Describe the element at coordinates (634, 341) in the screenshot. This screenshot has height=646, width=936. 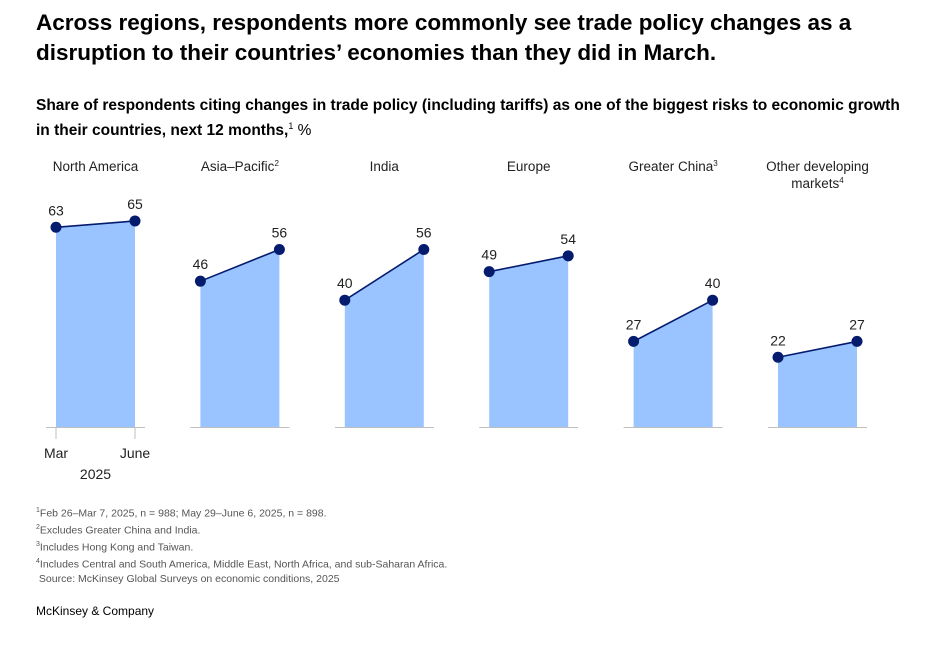
I see `point-mar-greater-china` at that location.